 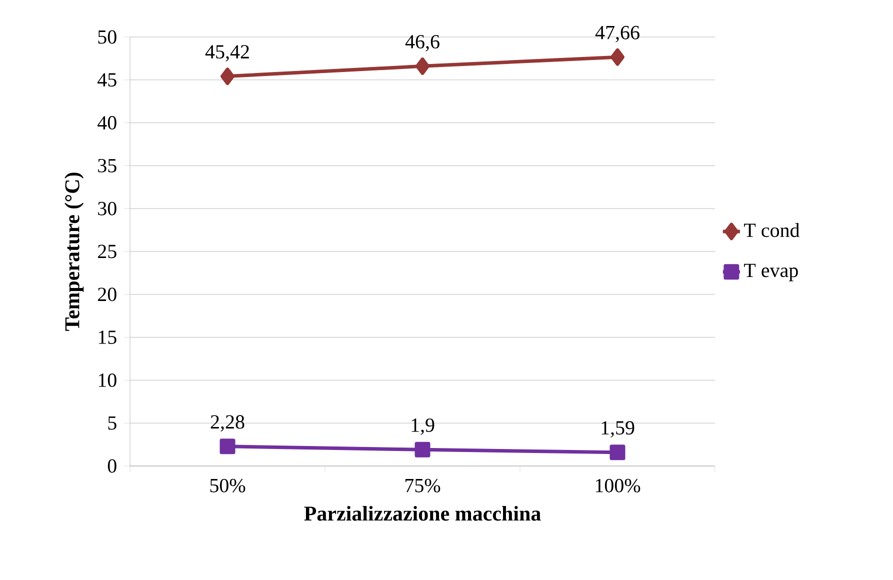 I want to click on data-label: 47,66, so click(x=617, y=34).